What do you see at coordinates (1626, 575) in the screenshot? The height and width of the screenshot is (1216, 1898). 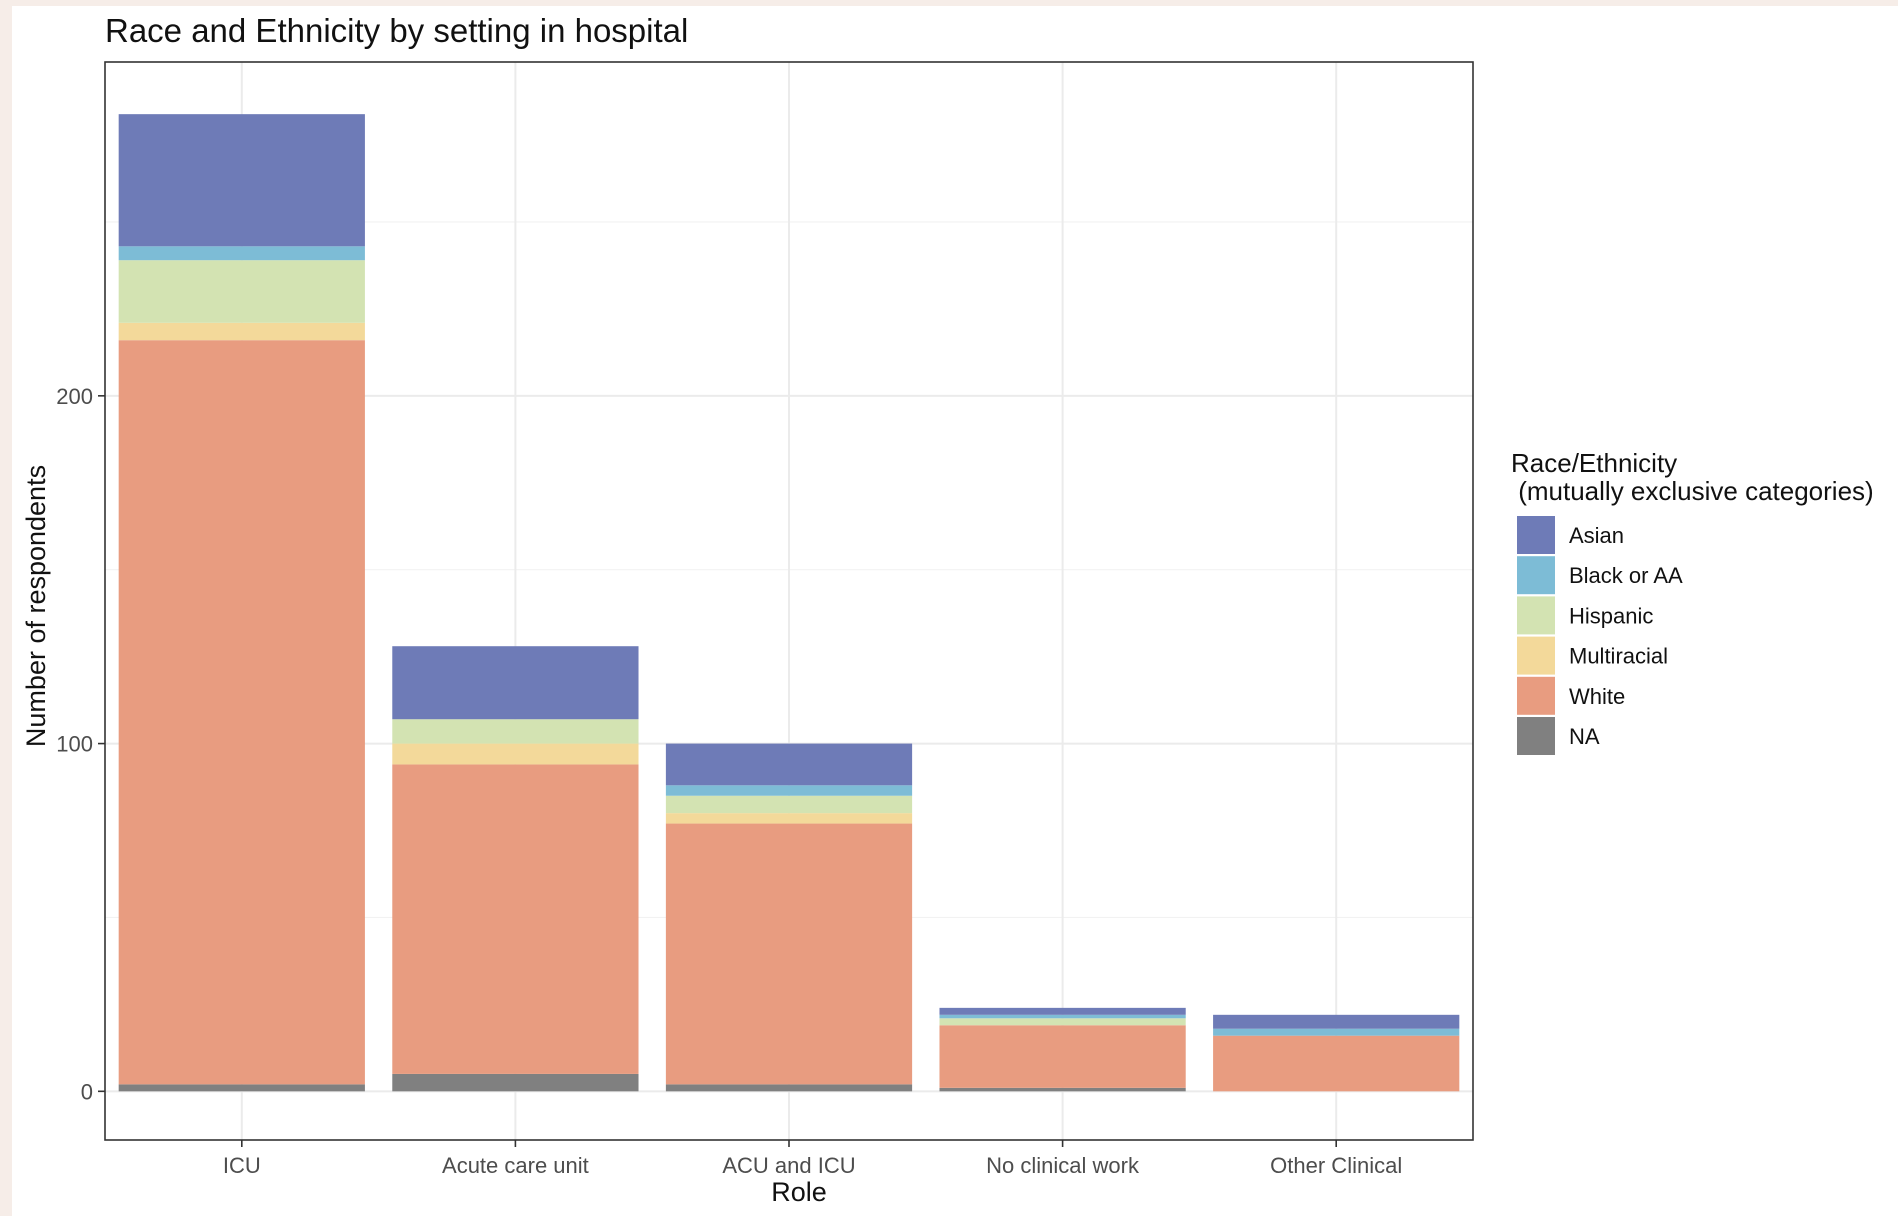 I see `legend-label: Black or AA` at bounding box center [1626, 575].